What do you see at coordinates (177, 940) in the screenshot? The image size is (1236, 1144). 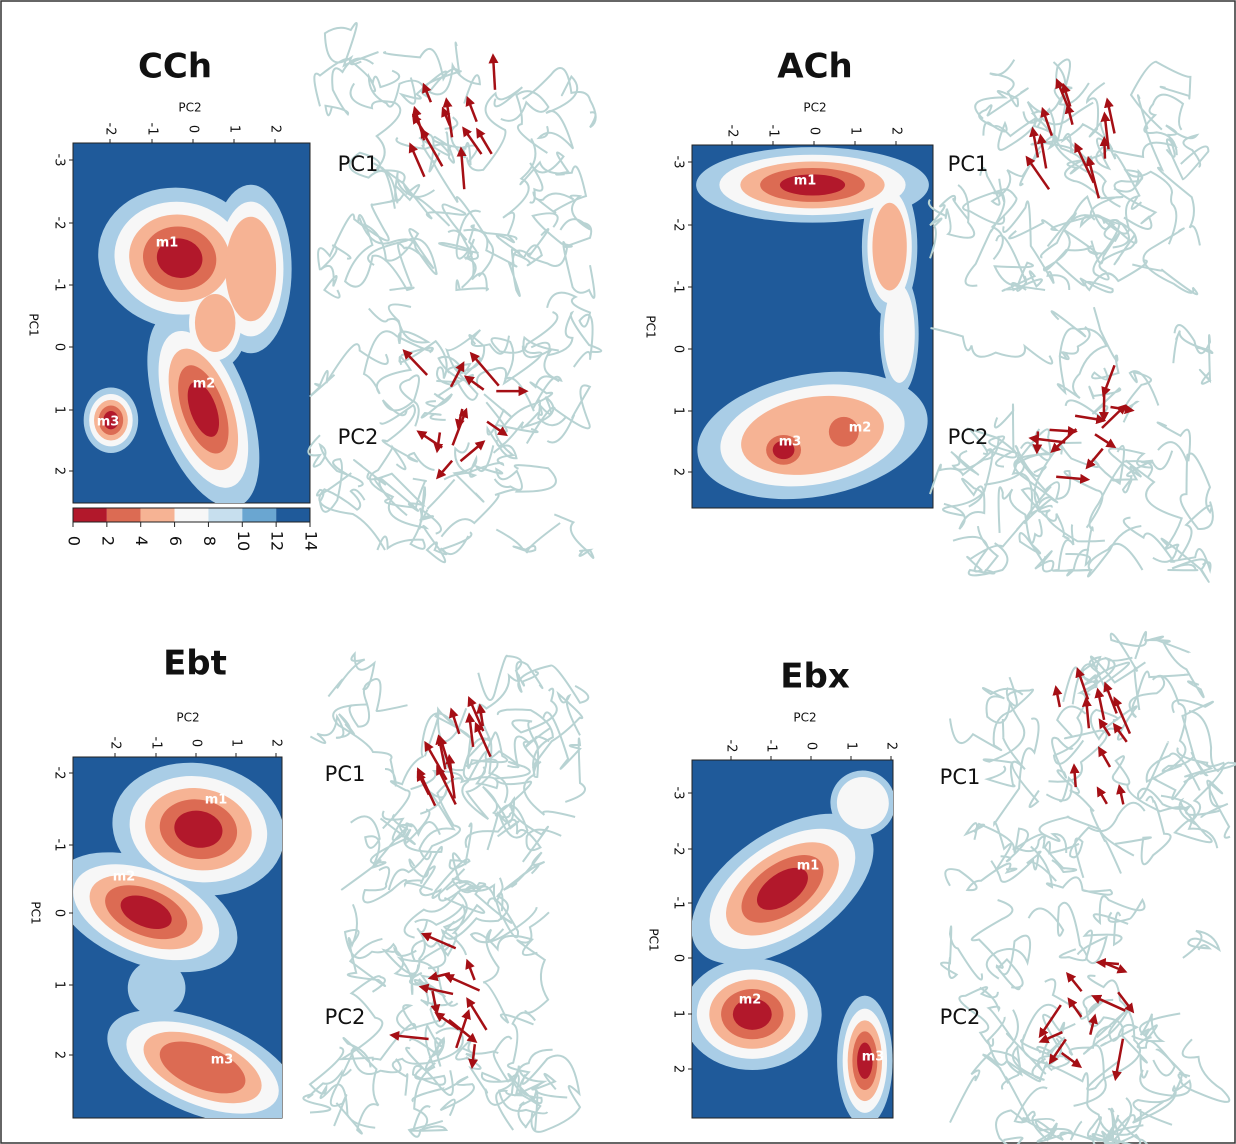 I see `landscape` at bounding box center [177, 940].